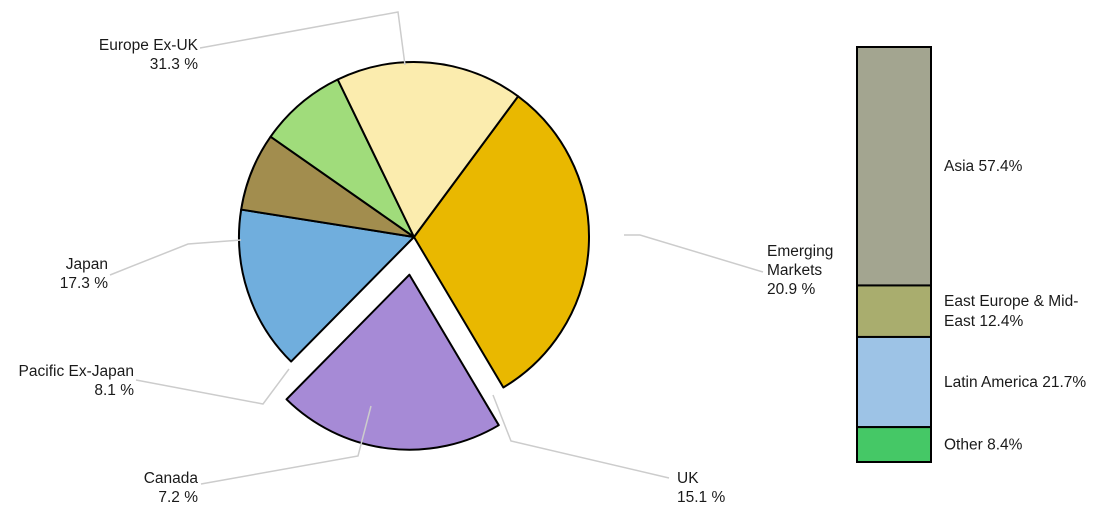 Image resolution: width=1102 pixels, height=512 pixels. Describe the element at coordinates (894, 444) in the screenshot. I see `bar-segment-other` at that location.